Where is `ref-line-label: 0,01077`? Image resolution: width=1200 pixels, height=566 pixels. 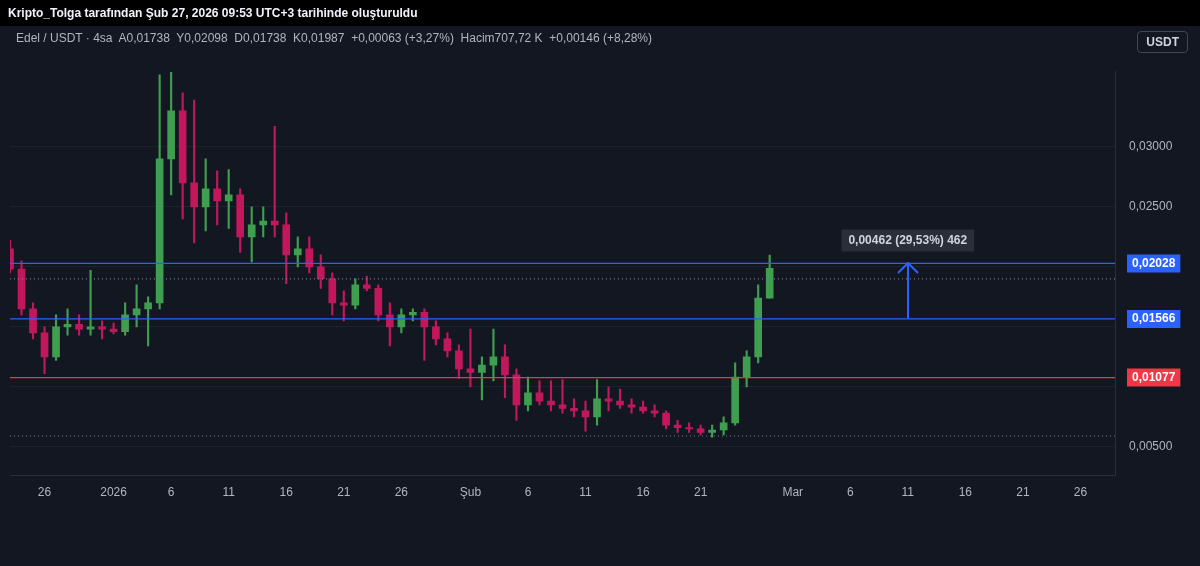 ref-line-label: 0,01077 is located at coordinates (1154, 376).